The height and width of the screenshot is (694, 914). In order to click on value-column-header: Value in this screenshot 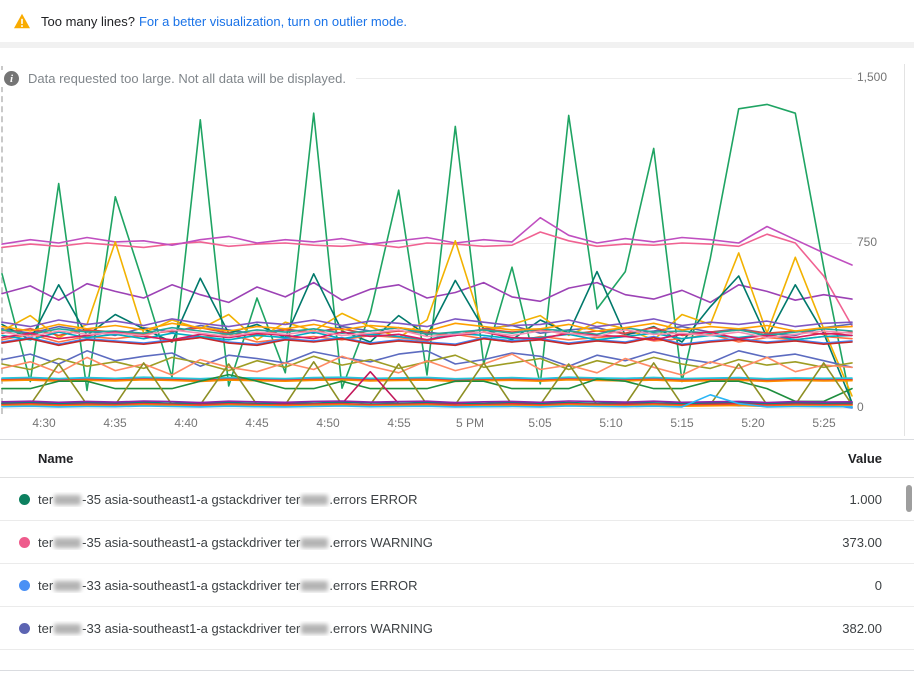, I will do `click(865, 458)`.